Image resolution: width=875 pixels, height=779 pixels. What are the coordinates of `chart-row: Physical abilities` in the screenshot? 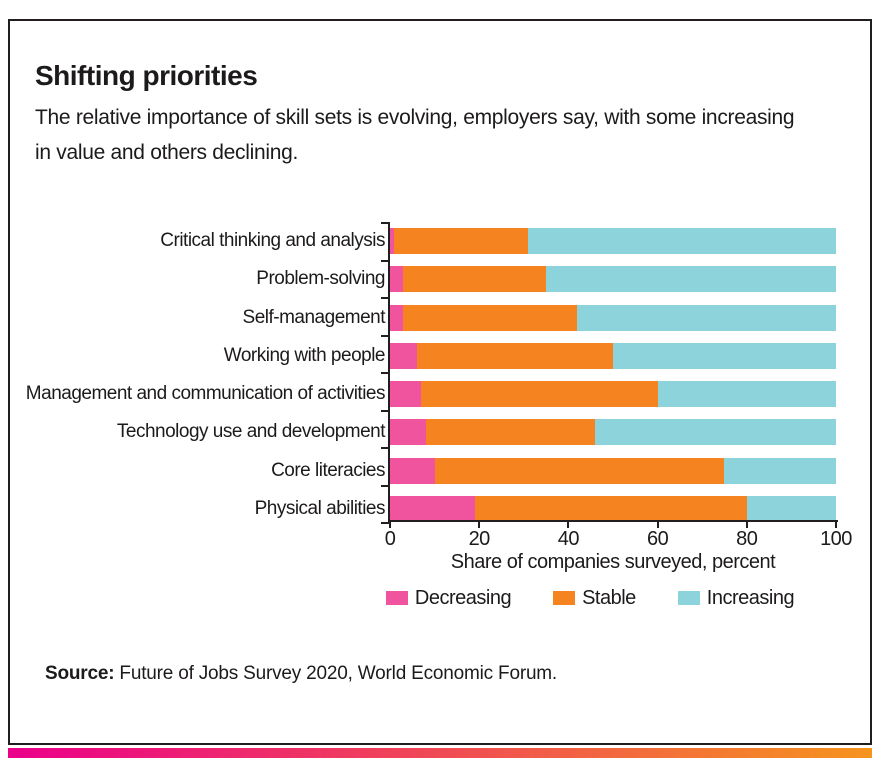 It's located at (423, 508).